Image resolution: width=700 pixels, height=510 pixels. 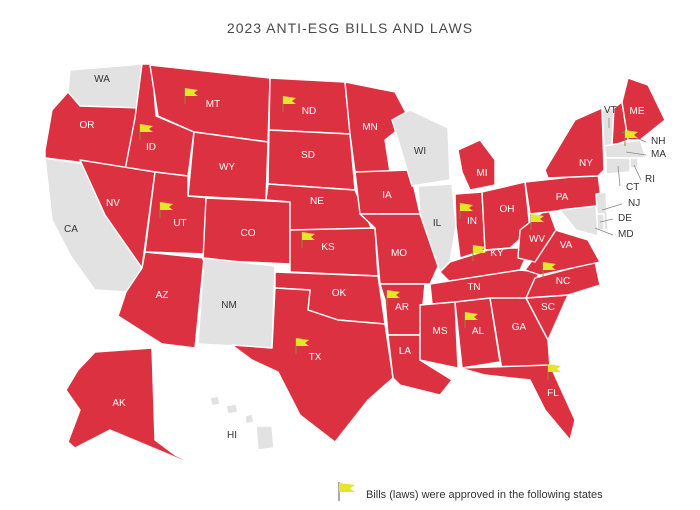 I want to click on state-label-la: LA, so click(x=405, y=351).